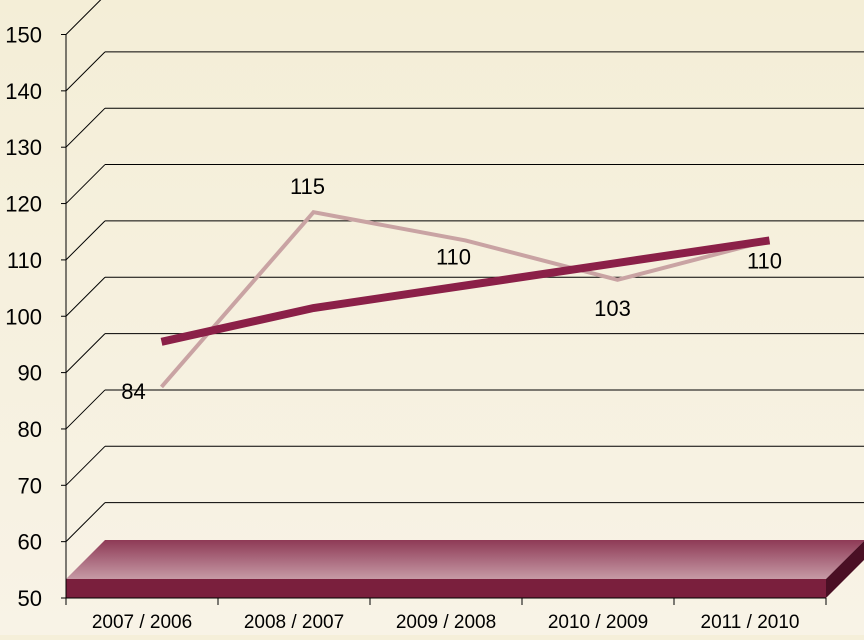  I want to click on y-tick-label-140: 140, so click(23, 91).